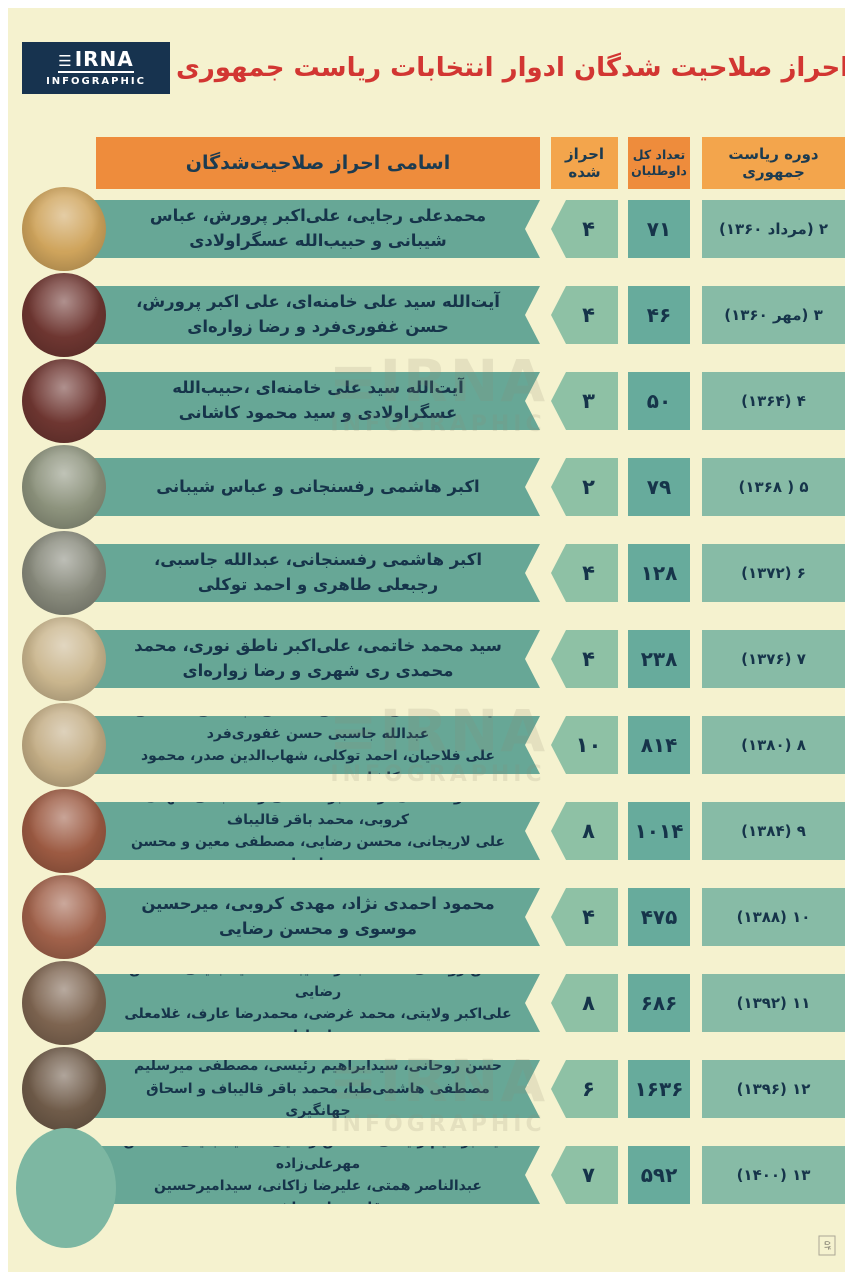 The height and width of the screenshot is (1288, 853). Describe the element at coordinates (584, 745) in the screenshot. I see `qualified-count: ۱۰` at that location.